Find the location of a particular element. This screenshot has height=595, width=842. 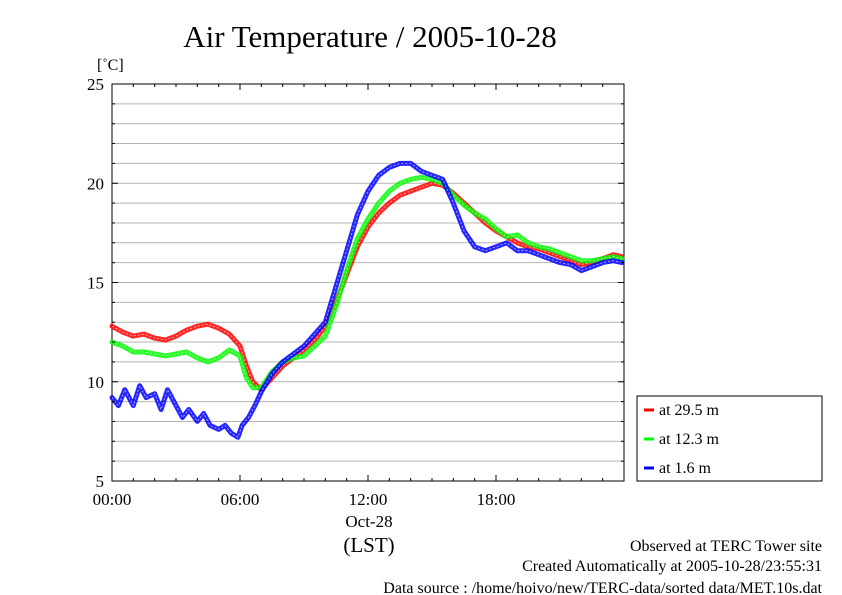

legend-label: at 1.6 m is located at coordinates (685, 468).